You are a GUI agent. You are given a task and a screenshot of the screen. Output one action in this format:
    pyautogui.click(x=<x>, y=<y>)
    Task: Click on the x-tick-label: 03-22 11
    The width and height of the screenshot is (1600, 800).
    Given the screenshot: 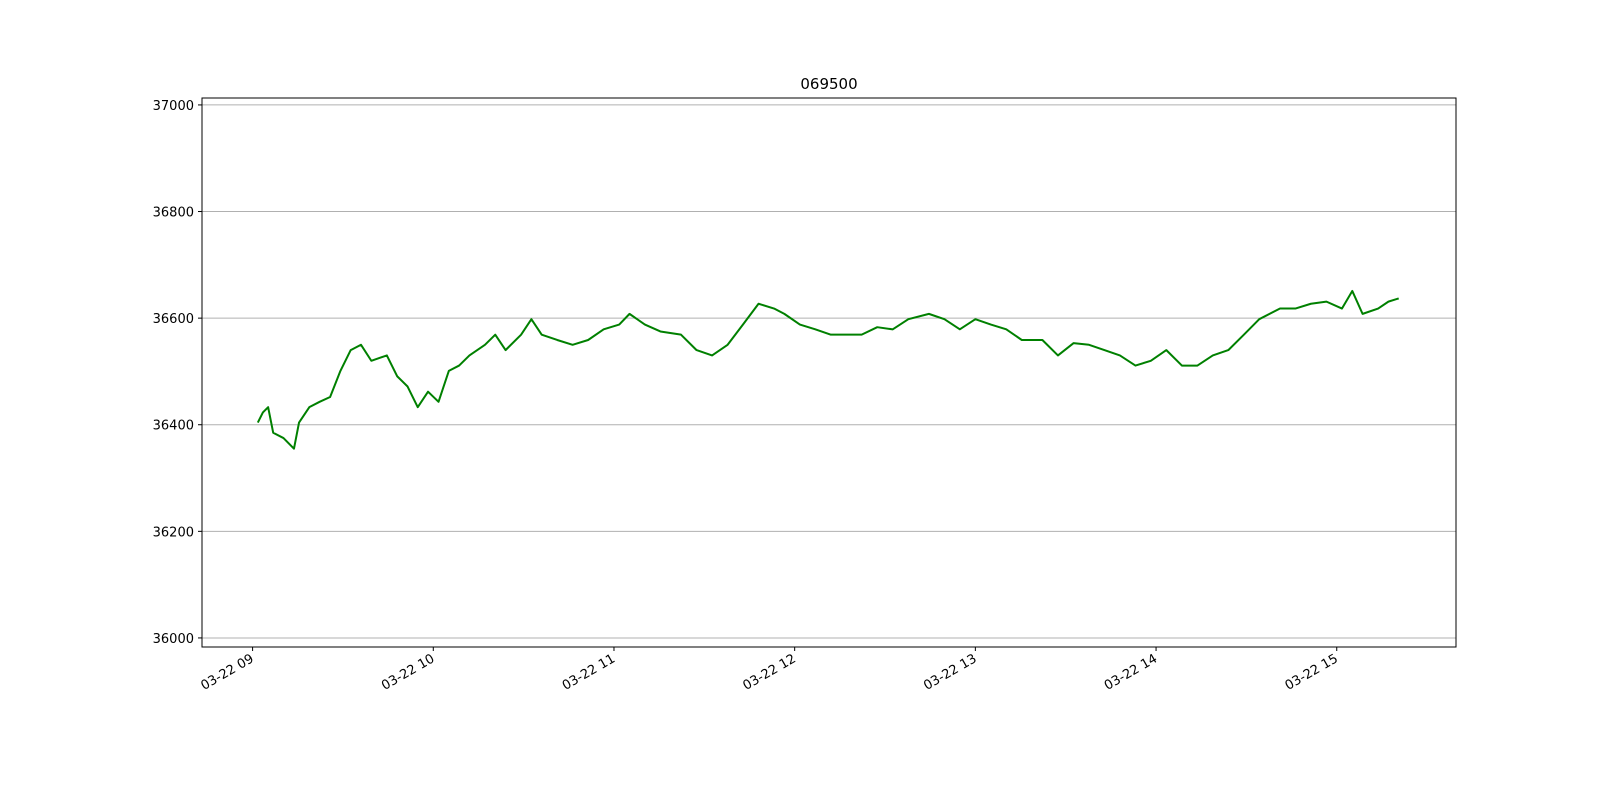 What is the action you would take?
    pyautogui.click(x=589, y=672)
    